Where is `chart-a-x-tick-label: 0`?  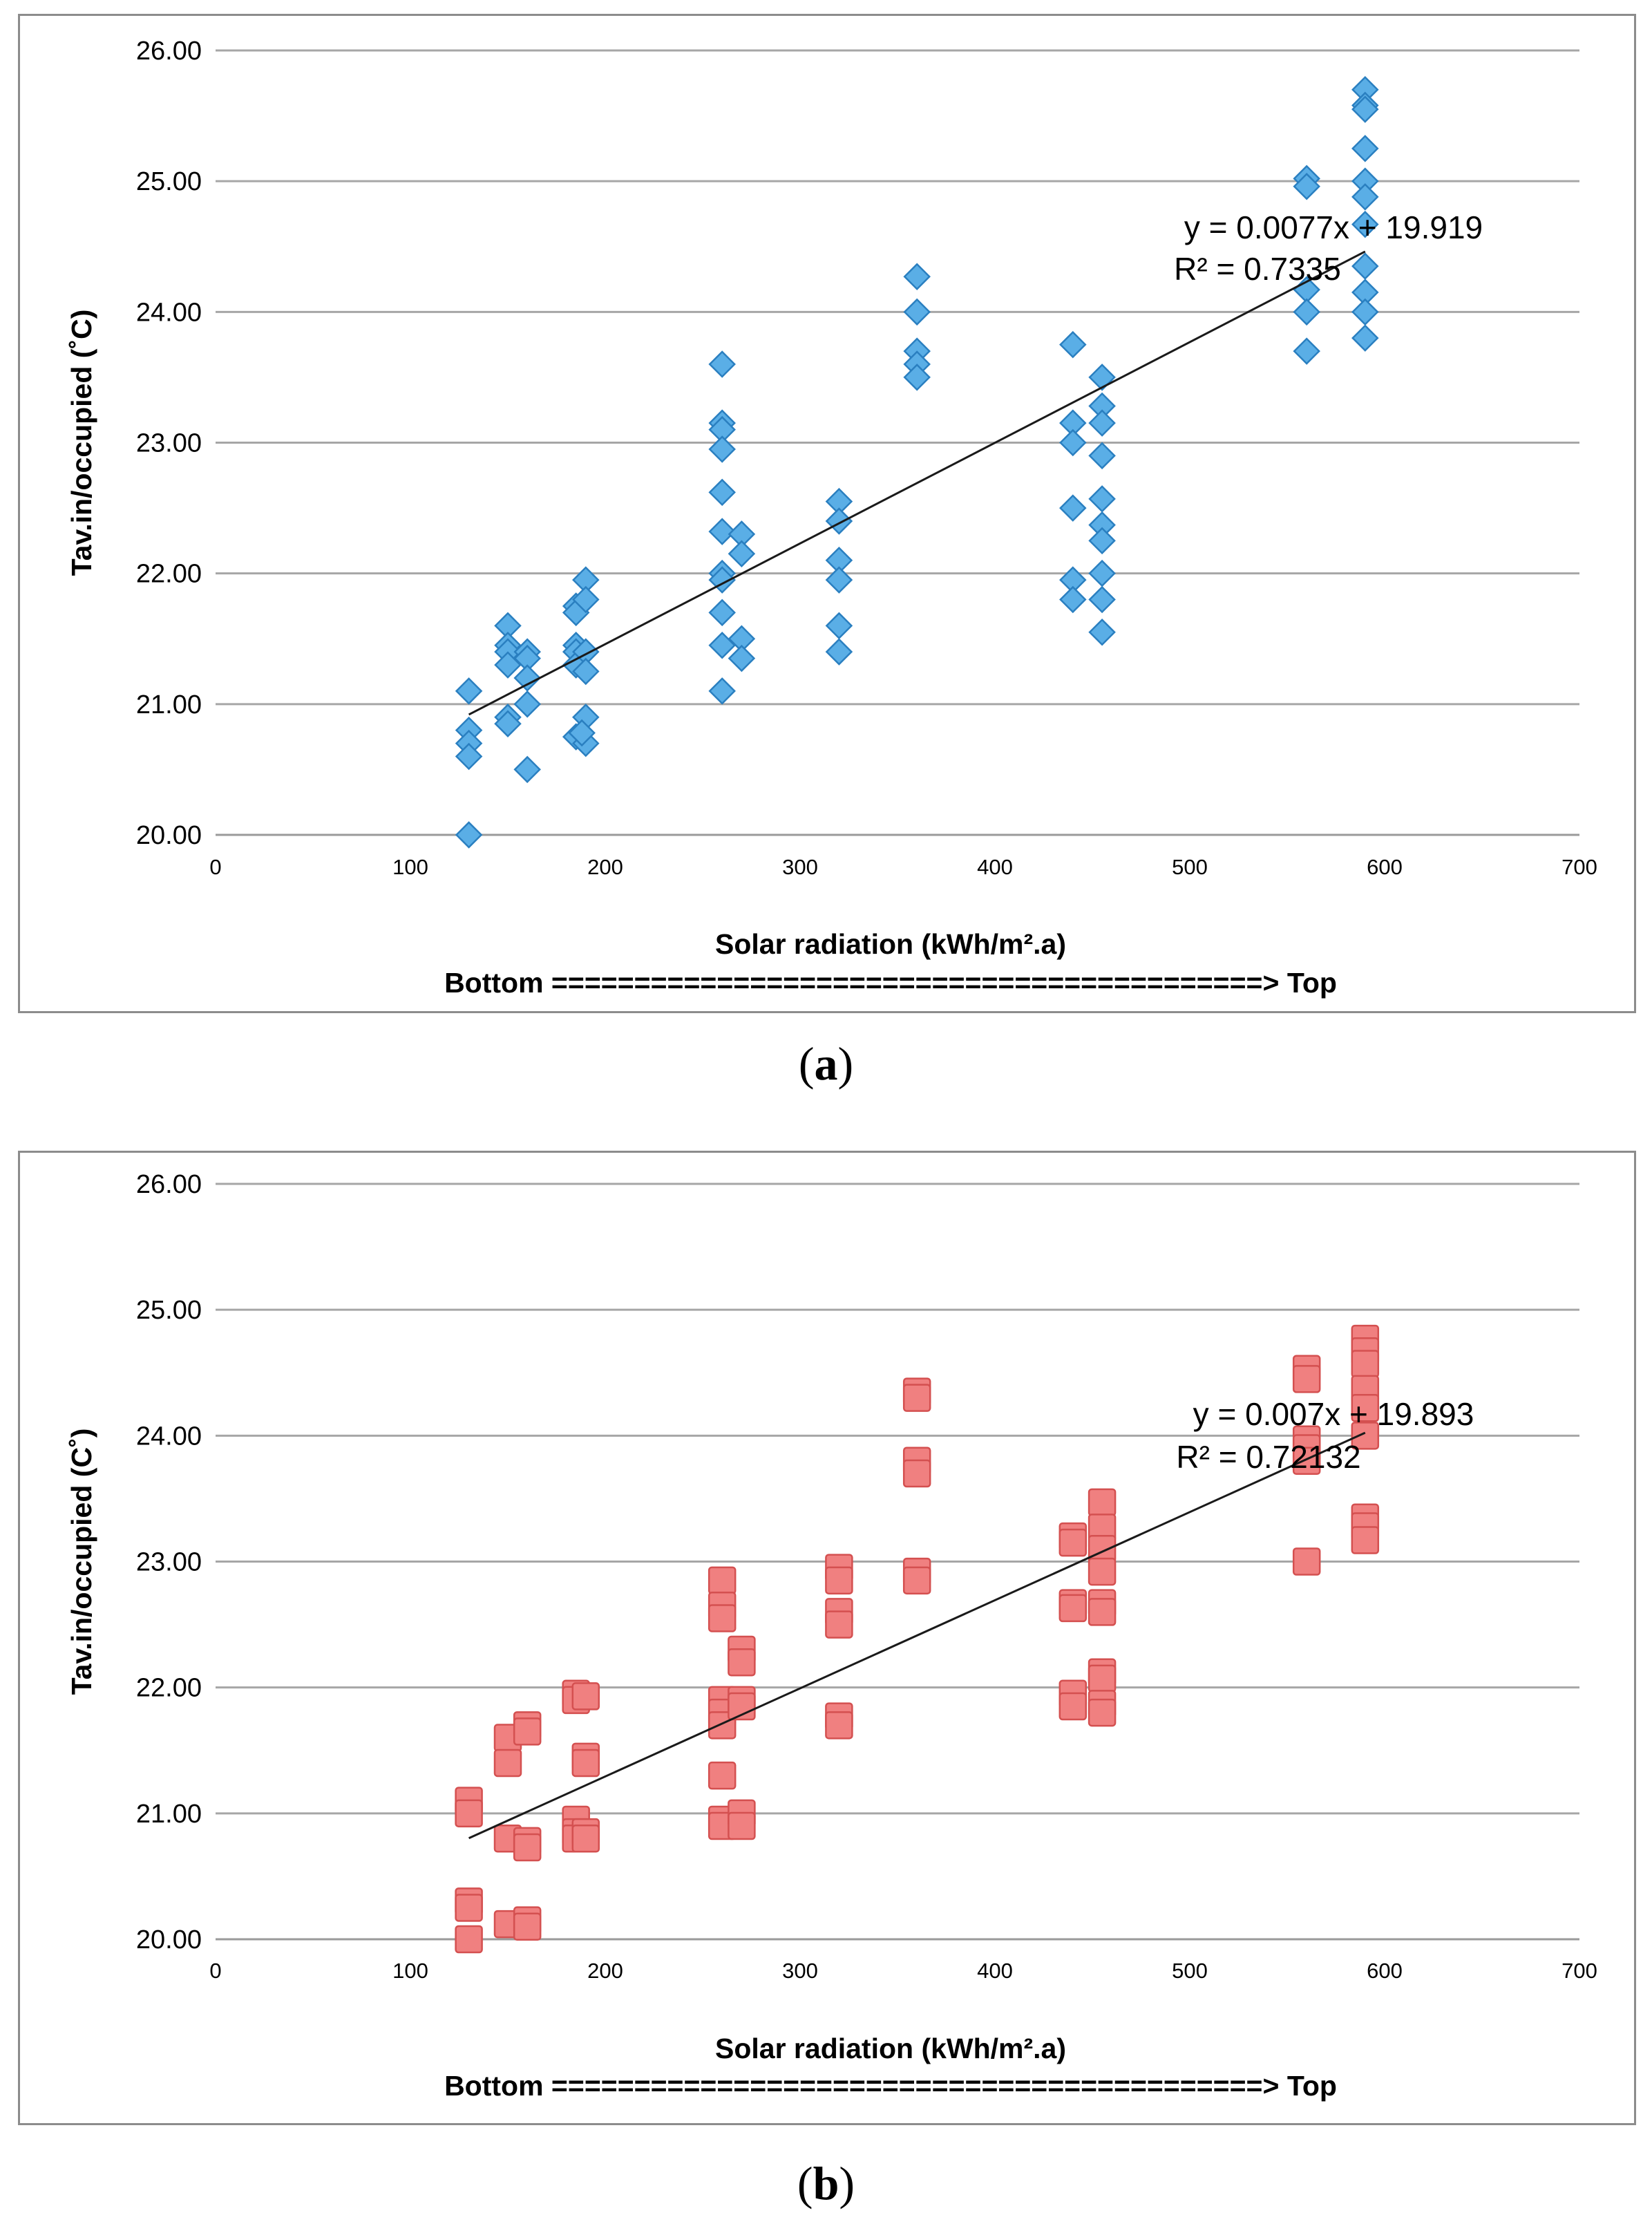 chart-a-x-tick-label: 0 is located at coordinates (215, 867).